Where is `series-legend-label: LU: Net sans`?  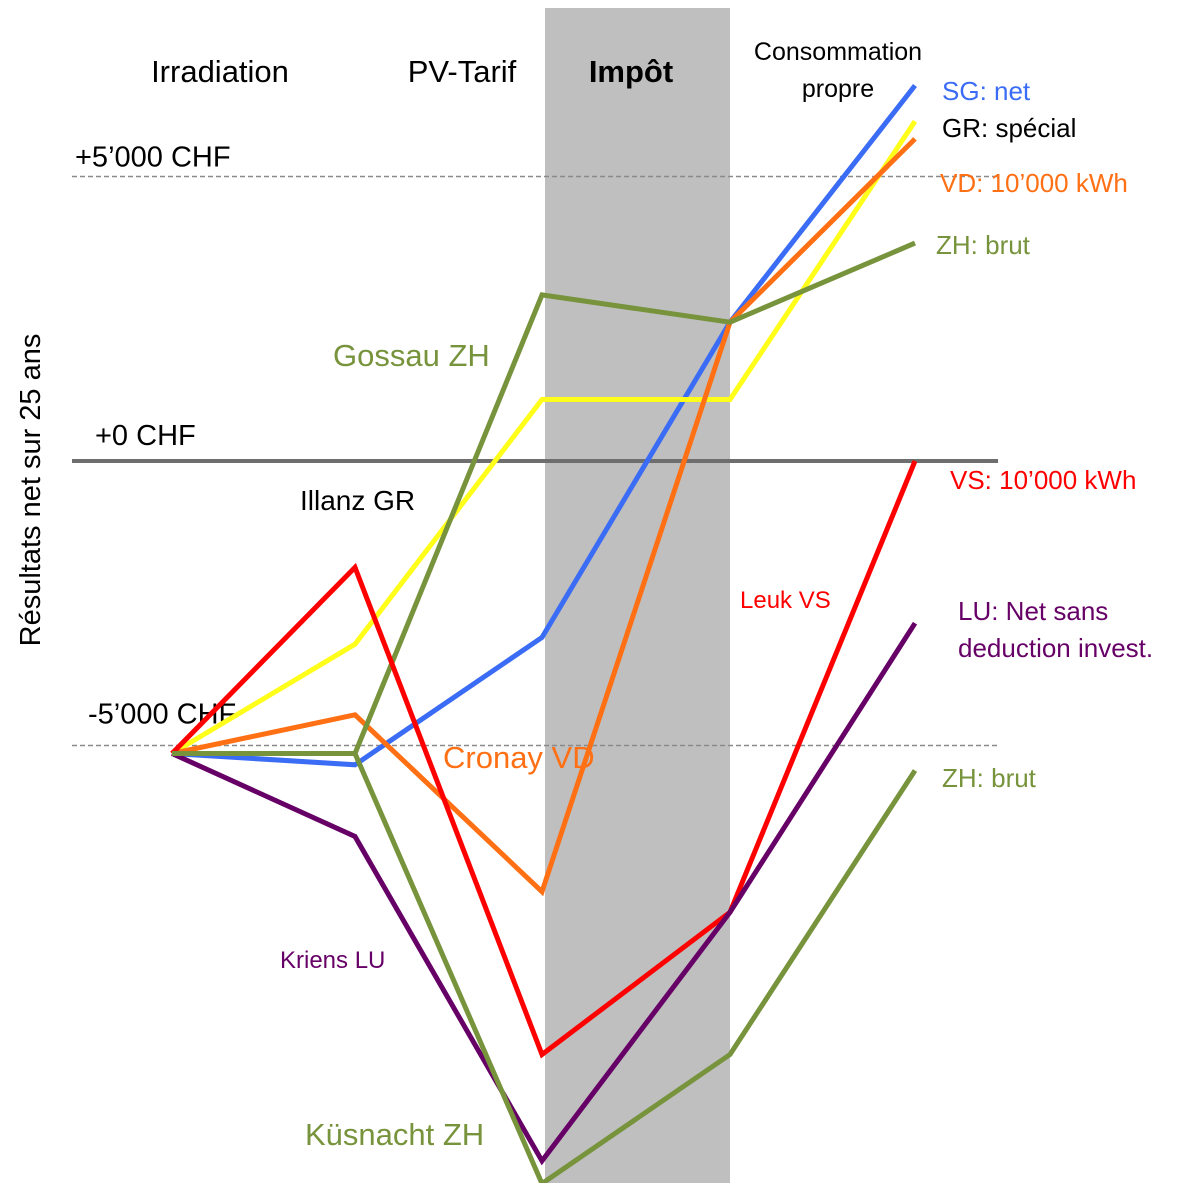
series-legend-label: LU: Net sans is located at coordinates (1033, 611).